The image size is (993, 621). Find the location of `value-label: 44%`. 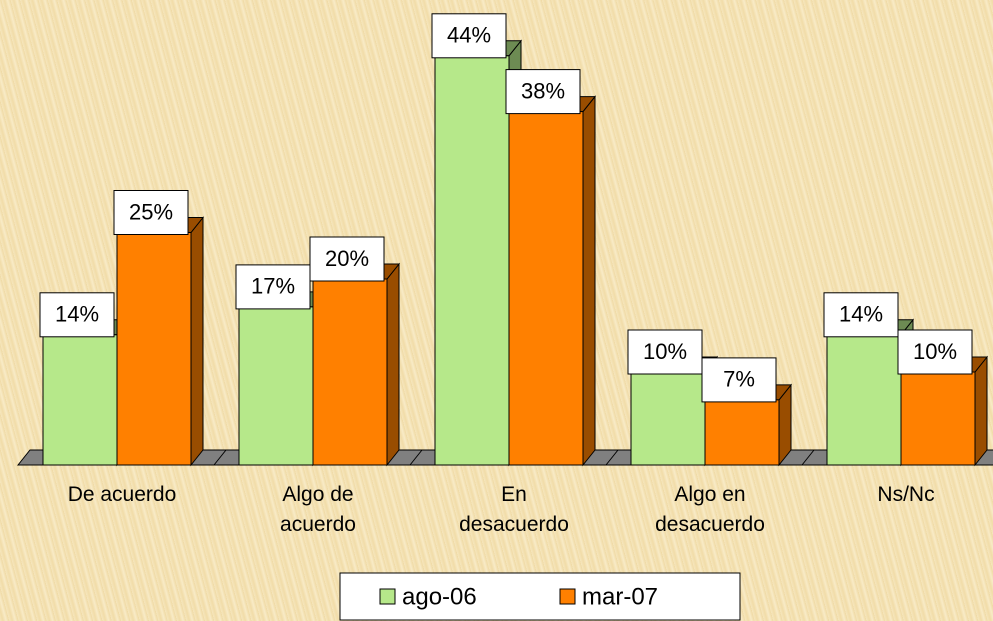

value-label: 44% is located at coordinates (469, 35).